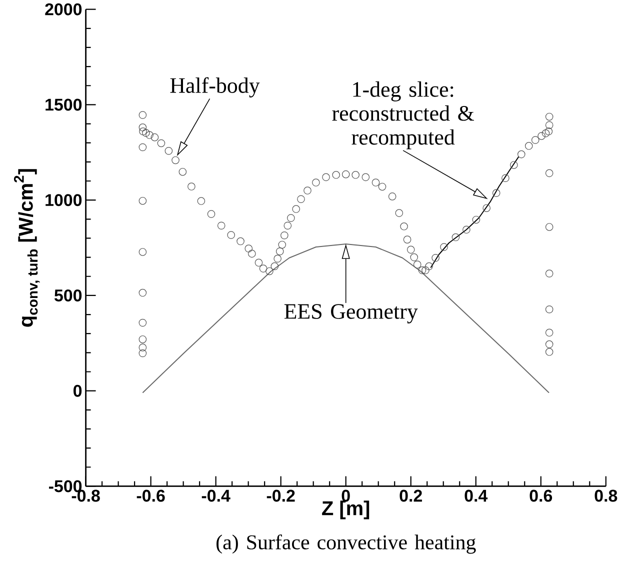 The image size is (621, 572). Describe the element at coordinates (606, 496) in the screenshot. I see `x-tick-label: 0.8` at that location.